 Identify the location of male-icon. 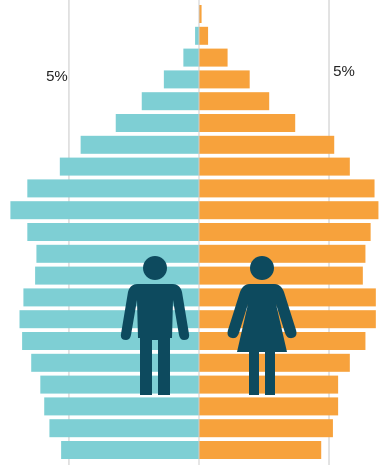
(155, 325).